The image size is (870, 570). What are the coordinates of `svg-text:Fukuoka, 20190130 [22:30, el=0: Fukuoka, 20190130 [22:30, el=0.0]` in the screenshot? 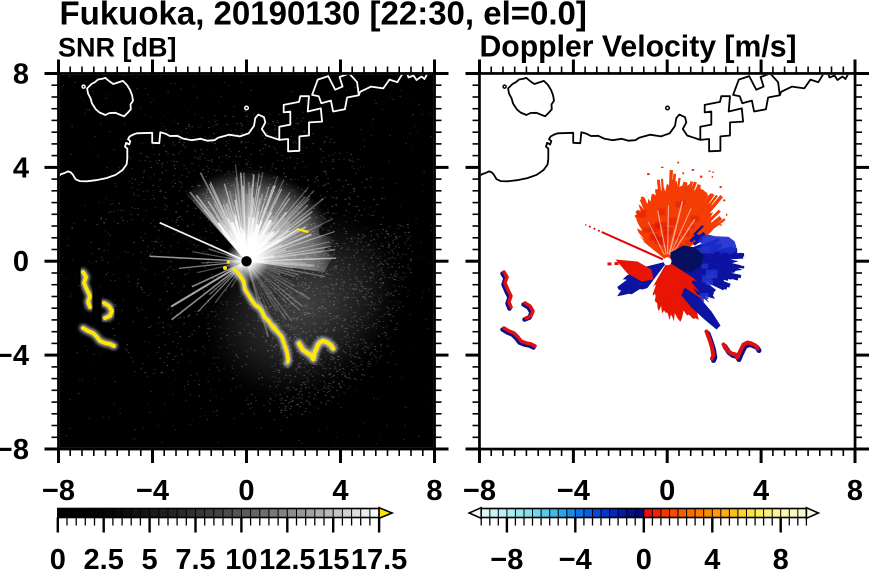 It's located at (323, 16).